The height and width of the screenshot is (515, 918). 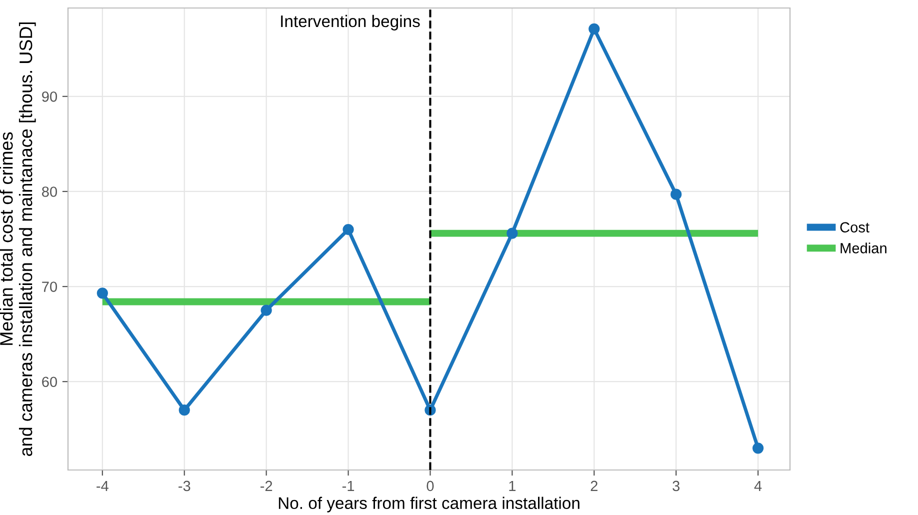 What do you see at coordinates (594, 485) in the screenshot?
I see `x-tick-label: 2` at bounding box center [594, 485].